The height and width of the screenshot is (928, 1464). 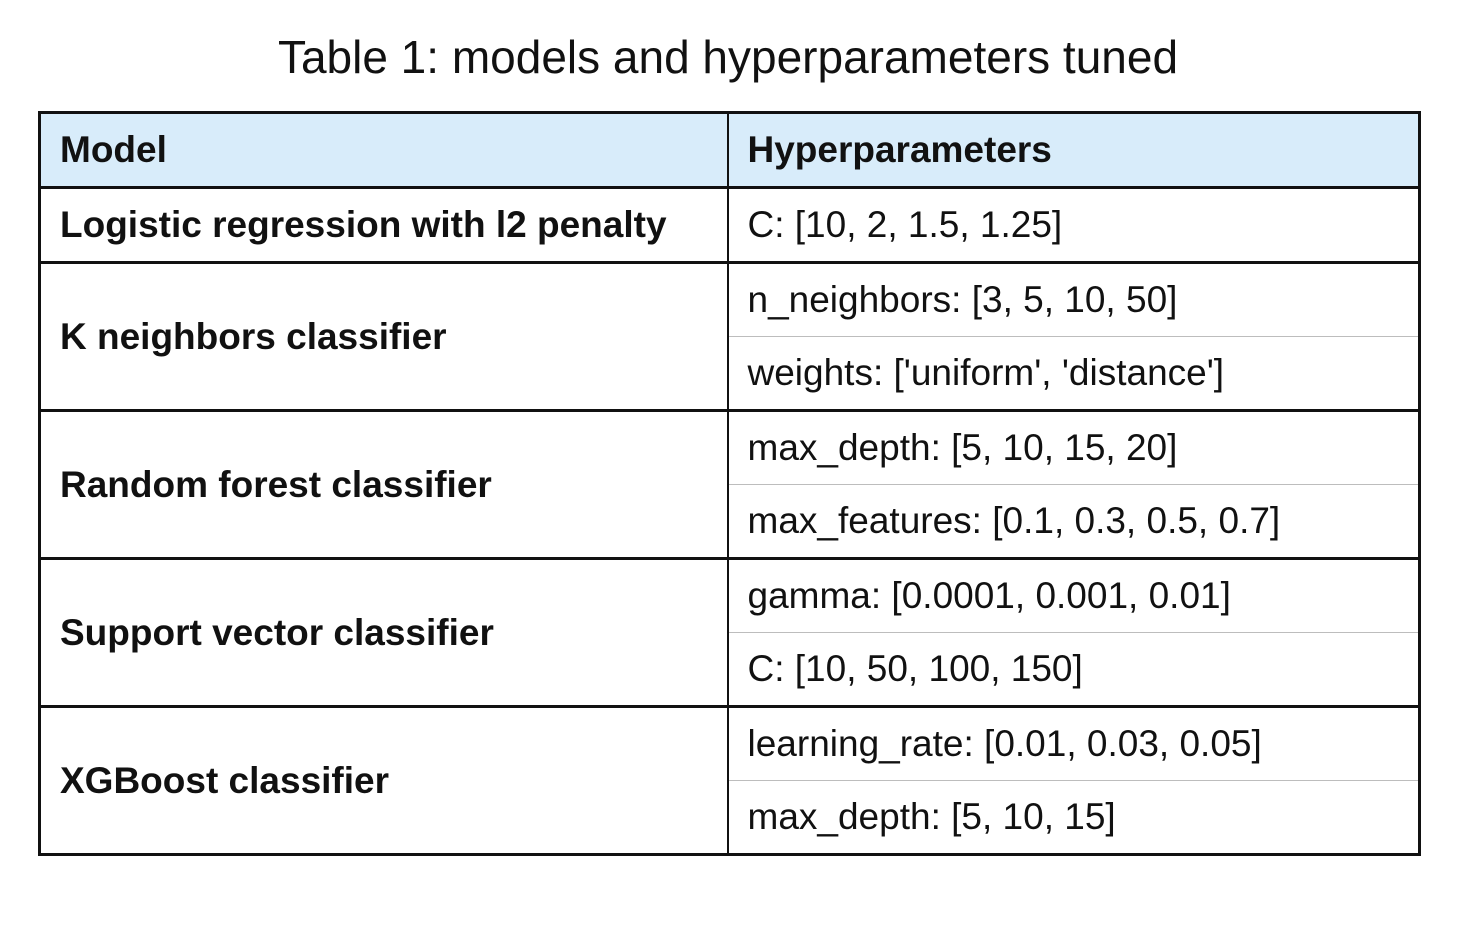 What do you see at coordinates (1073, 595) in the screenshot?
I see `hyperparameter-cell: gamma: [0.0001, 0.001, 0.01]` at bounding box center [1073, 595].